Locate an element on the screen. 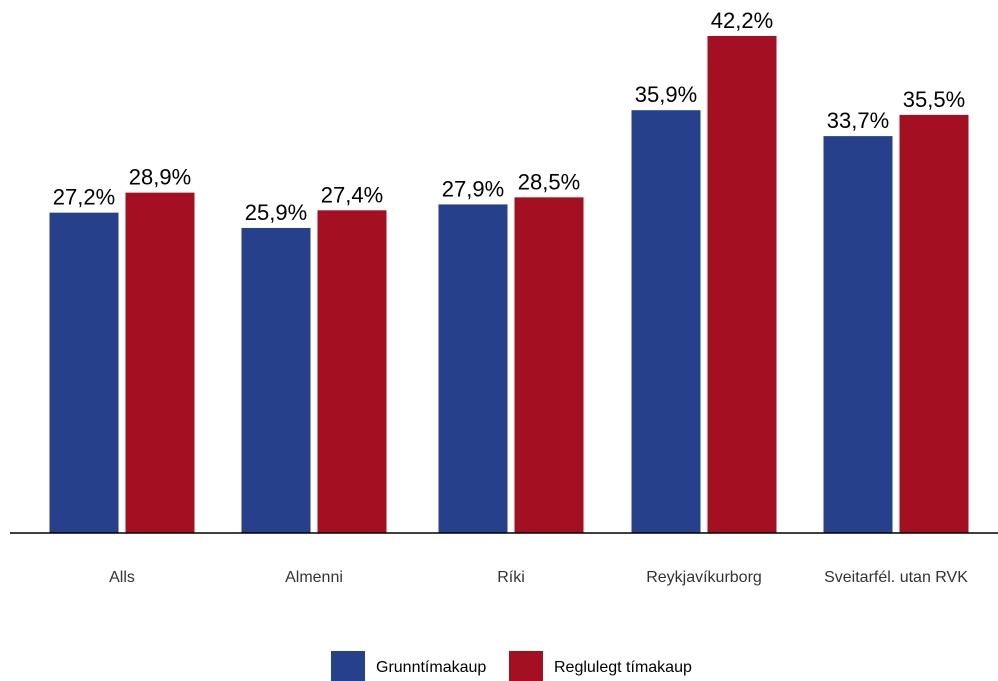  data-label-grunntimakaup-4: 33,7% is located at coordinates (858, 120).